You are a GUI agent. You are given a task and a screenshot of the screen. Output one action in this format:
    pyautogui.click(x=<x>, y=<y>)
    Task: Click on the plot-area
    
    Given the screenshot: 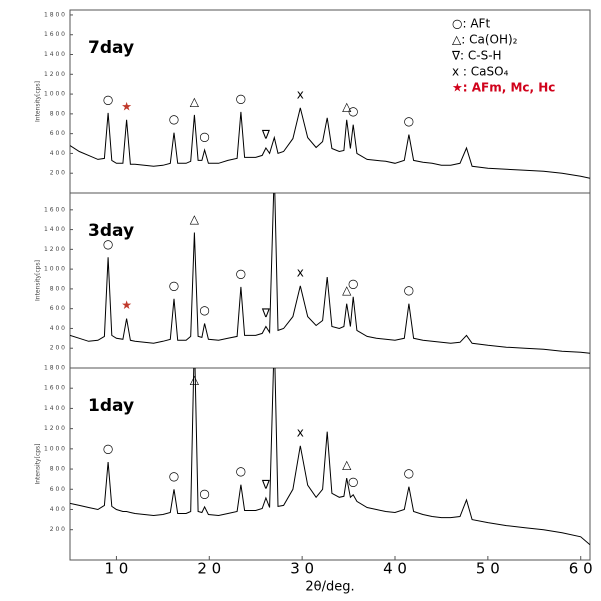 What is the action you would take?
    pyautogui.click(x=330, y=143)
    